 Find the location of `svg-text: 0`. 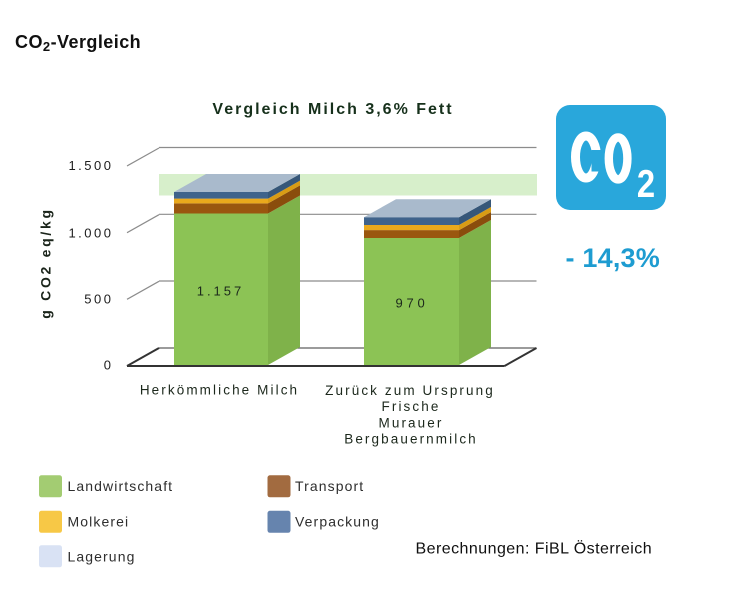

svg-text: 0 is located at coordinates (109, 364).